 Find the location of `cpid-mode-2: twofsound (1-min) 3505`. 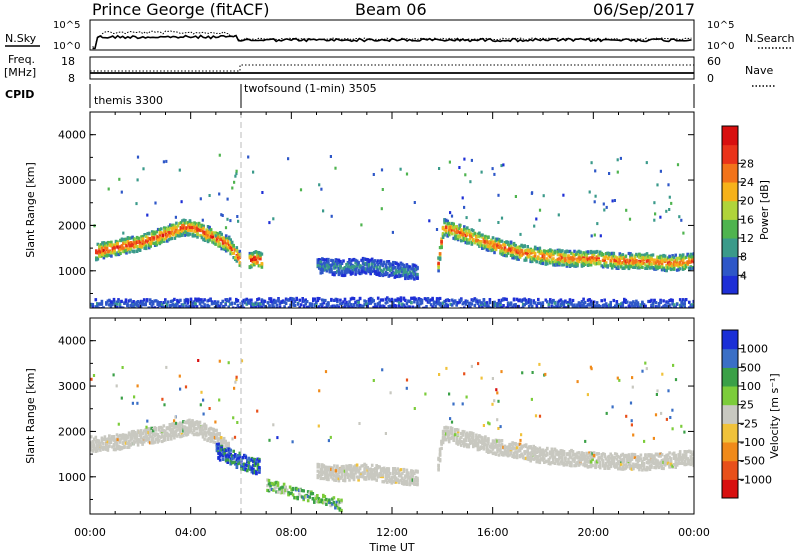

cpid-mode-2: twofsound (1-min) 3505 is located at coordinates (310, 88).